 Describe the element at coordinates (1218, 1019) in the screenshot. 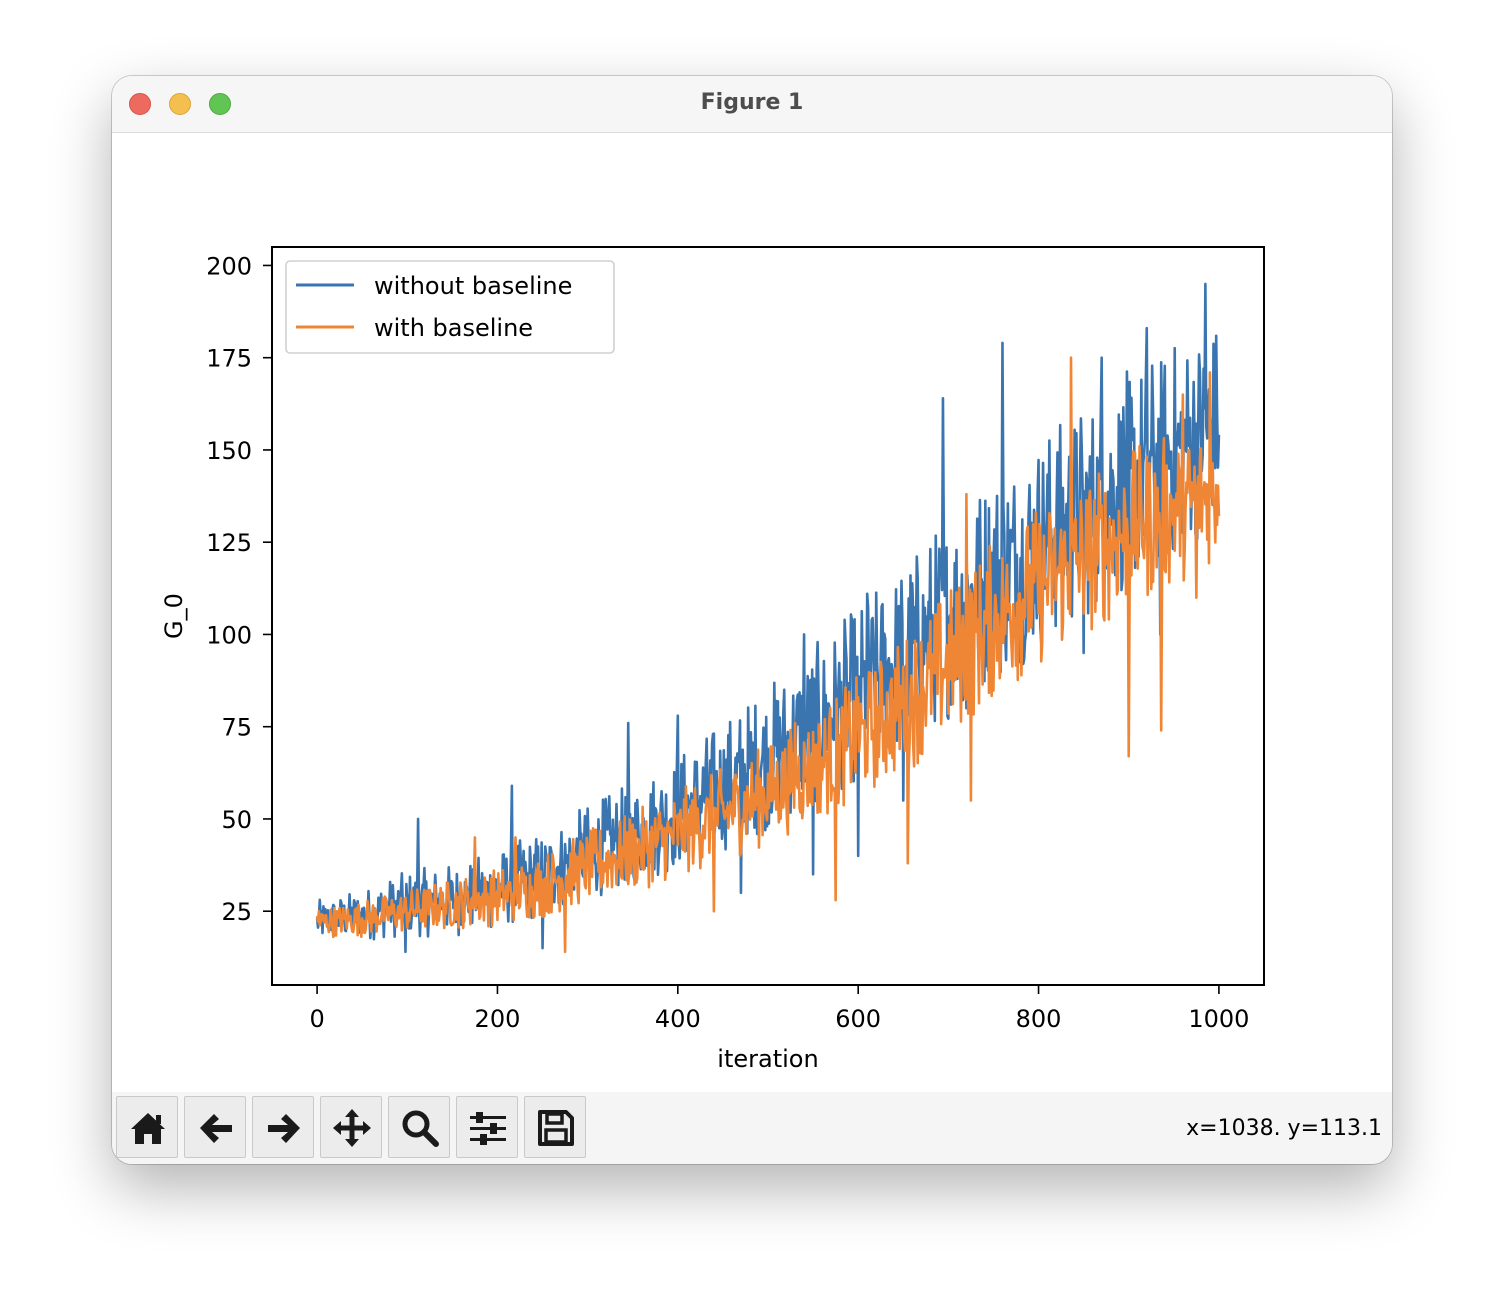

I see `x-tick-label: 1000` at that location.